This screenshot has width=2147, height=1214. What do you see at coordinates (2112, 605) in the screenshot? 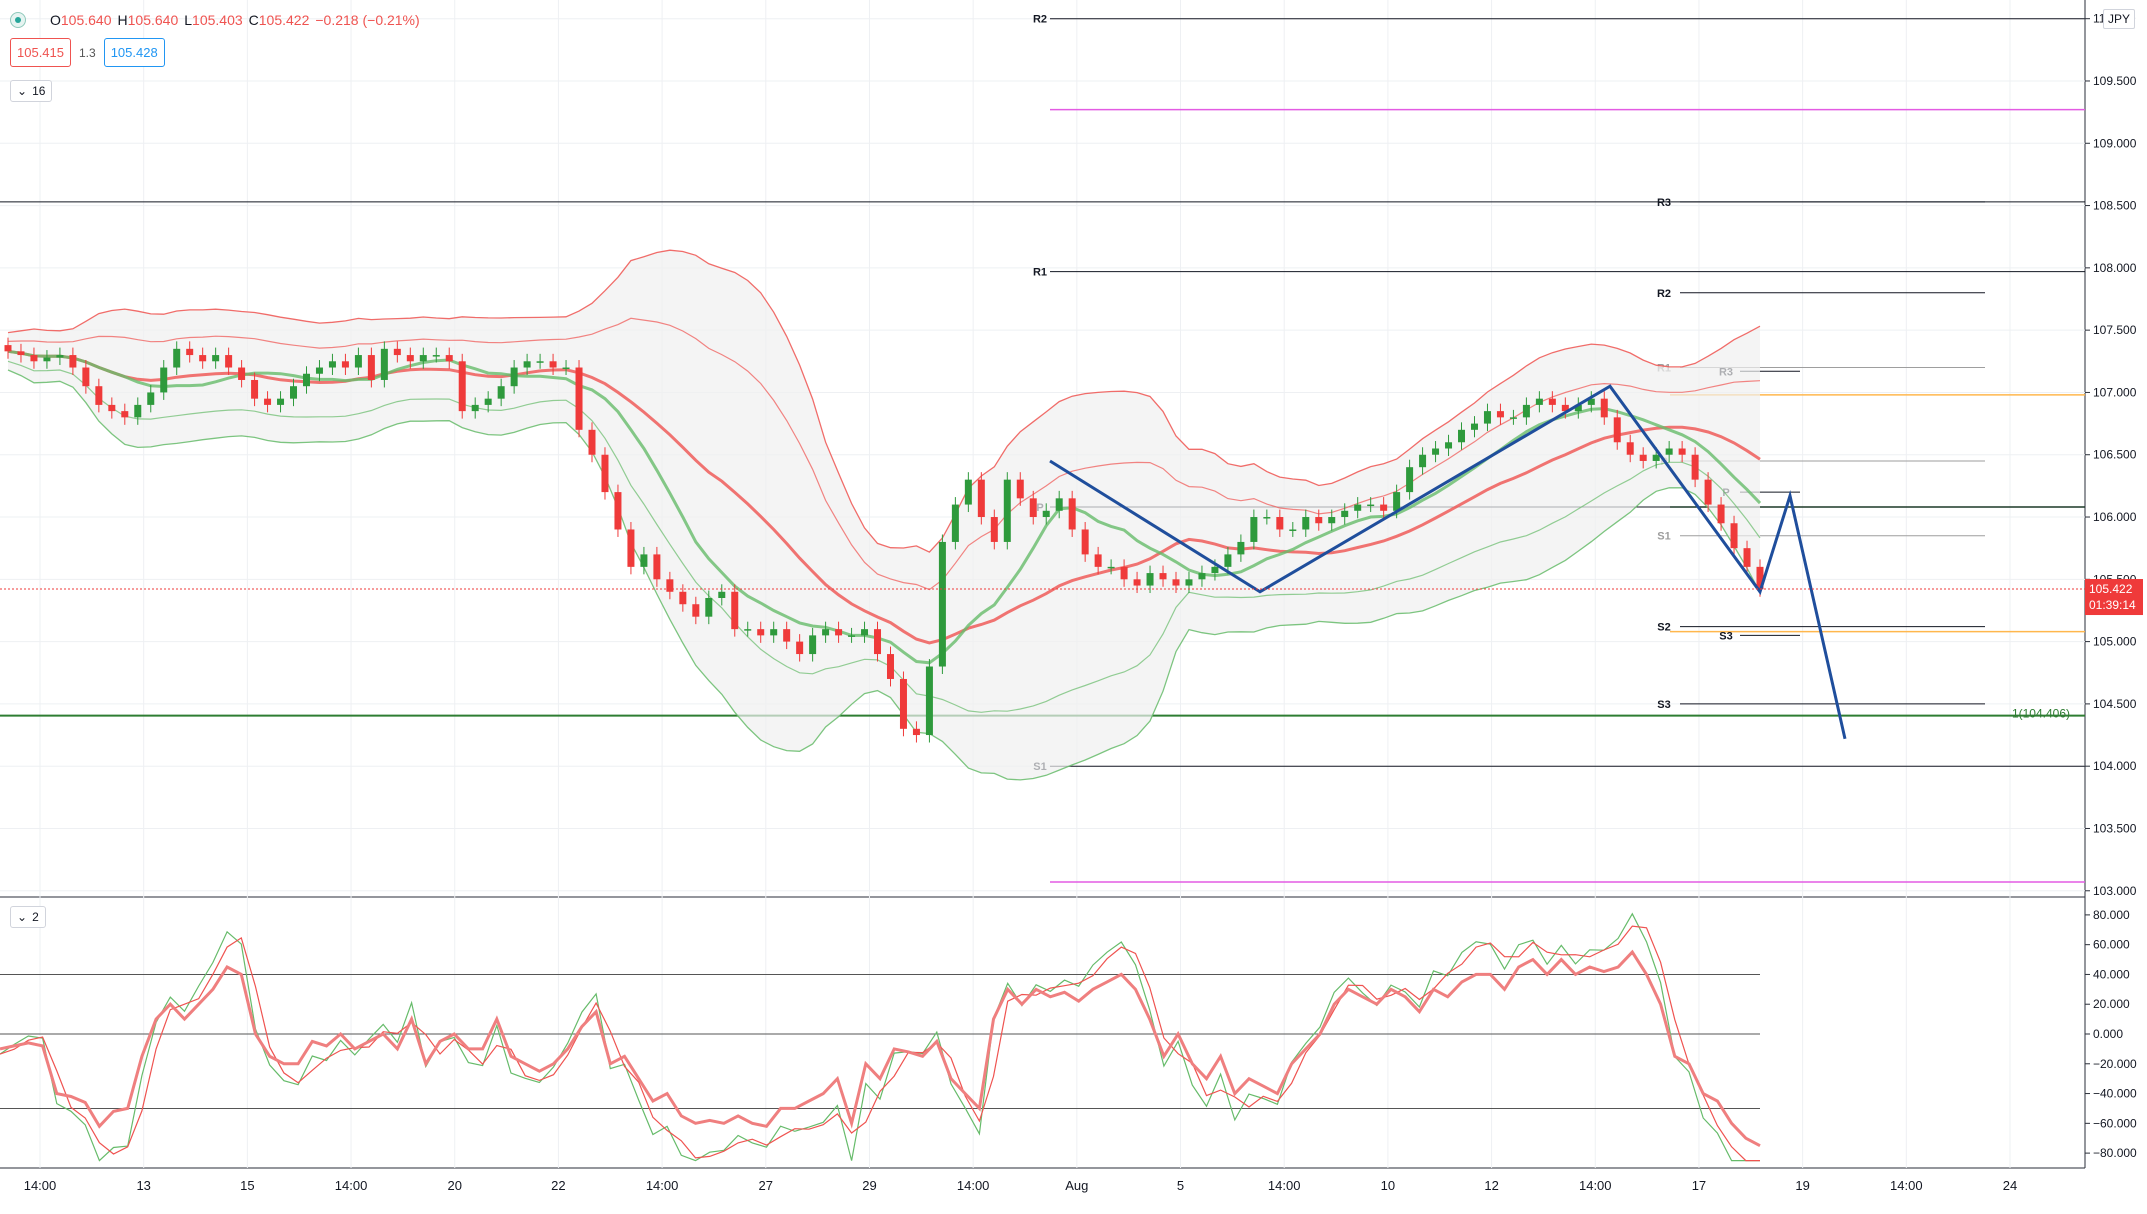
I see `bar-countdown: 01:39:14` at bounding box center [2112, 605].